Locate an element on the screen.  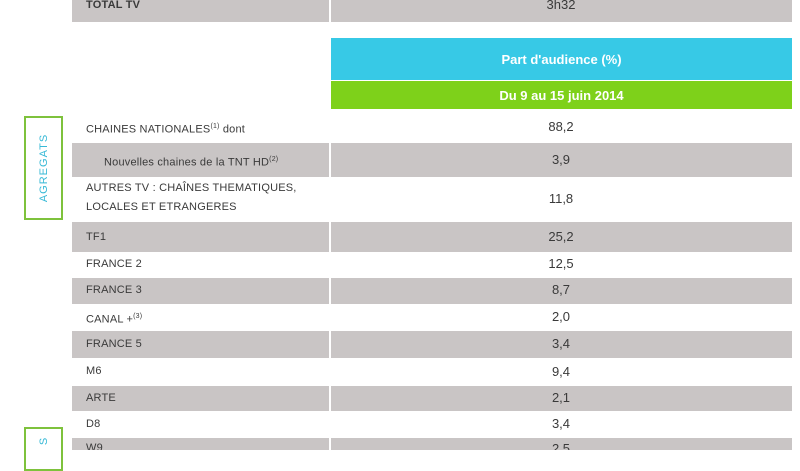
table-row: W9 2,5 is located at coordinates (432, 444).